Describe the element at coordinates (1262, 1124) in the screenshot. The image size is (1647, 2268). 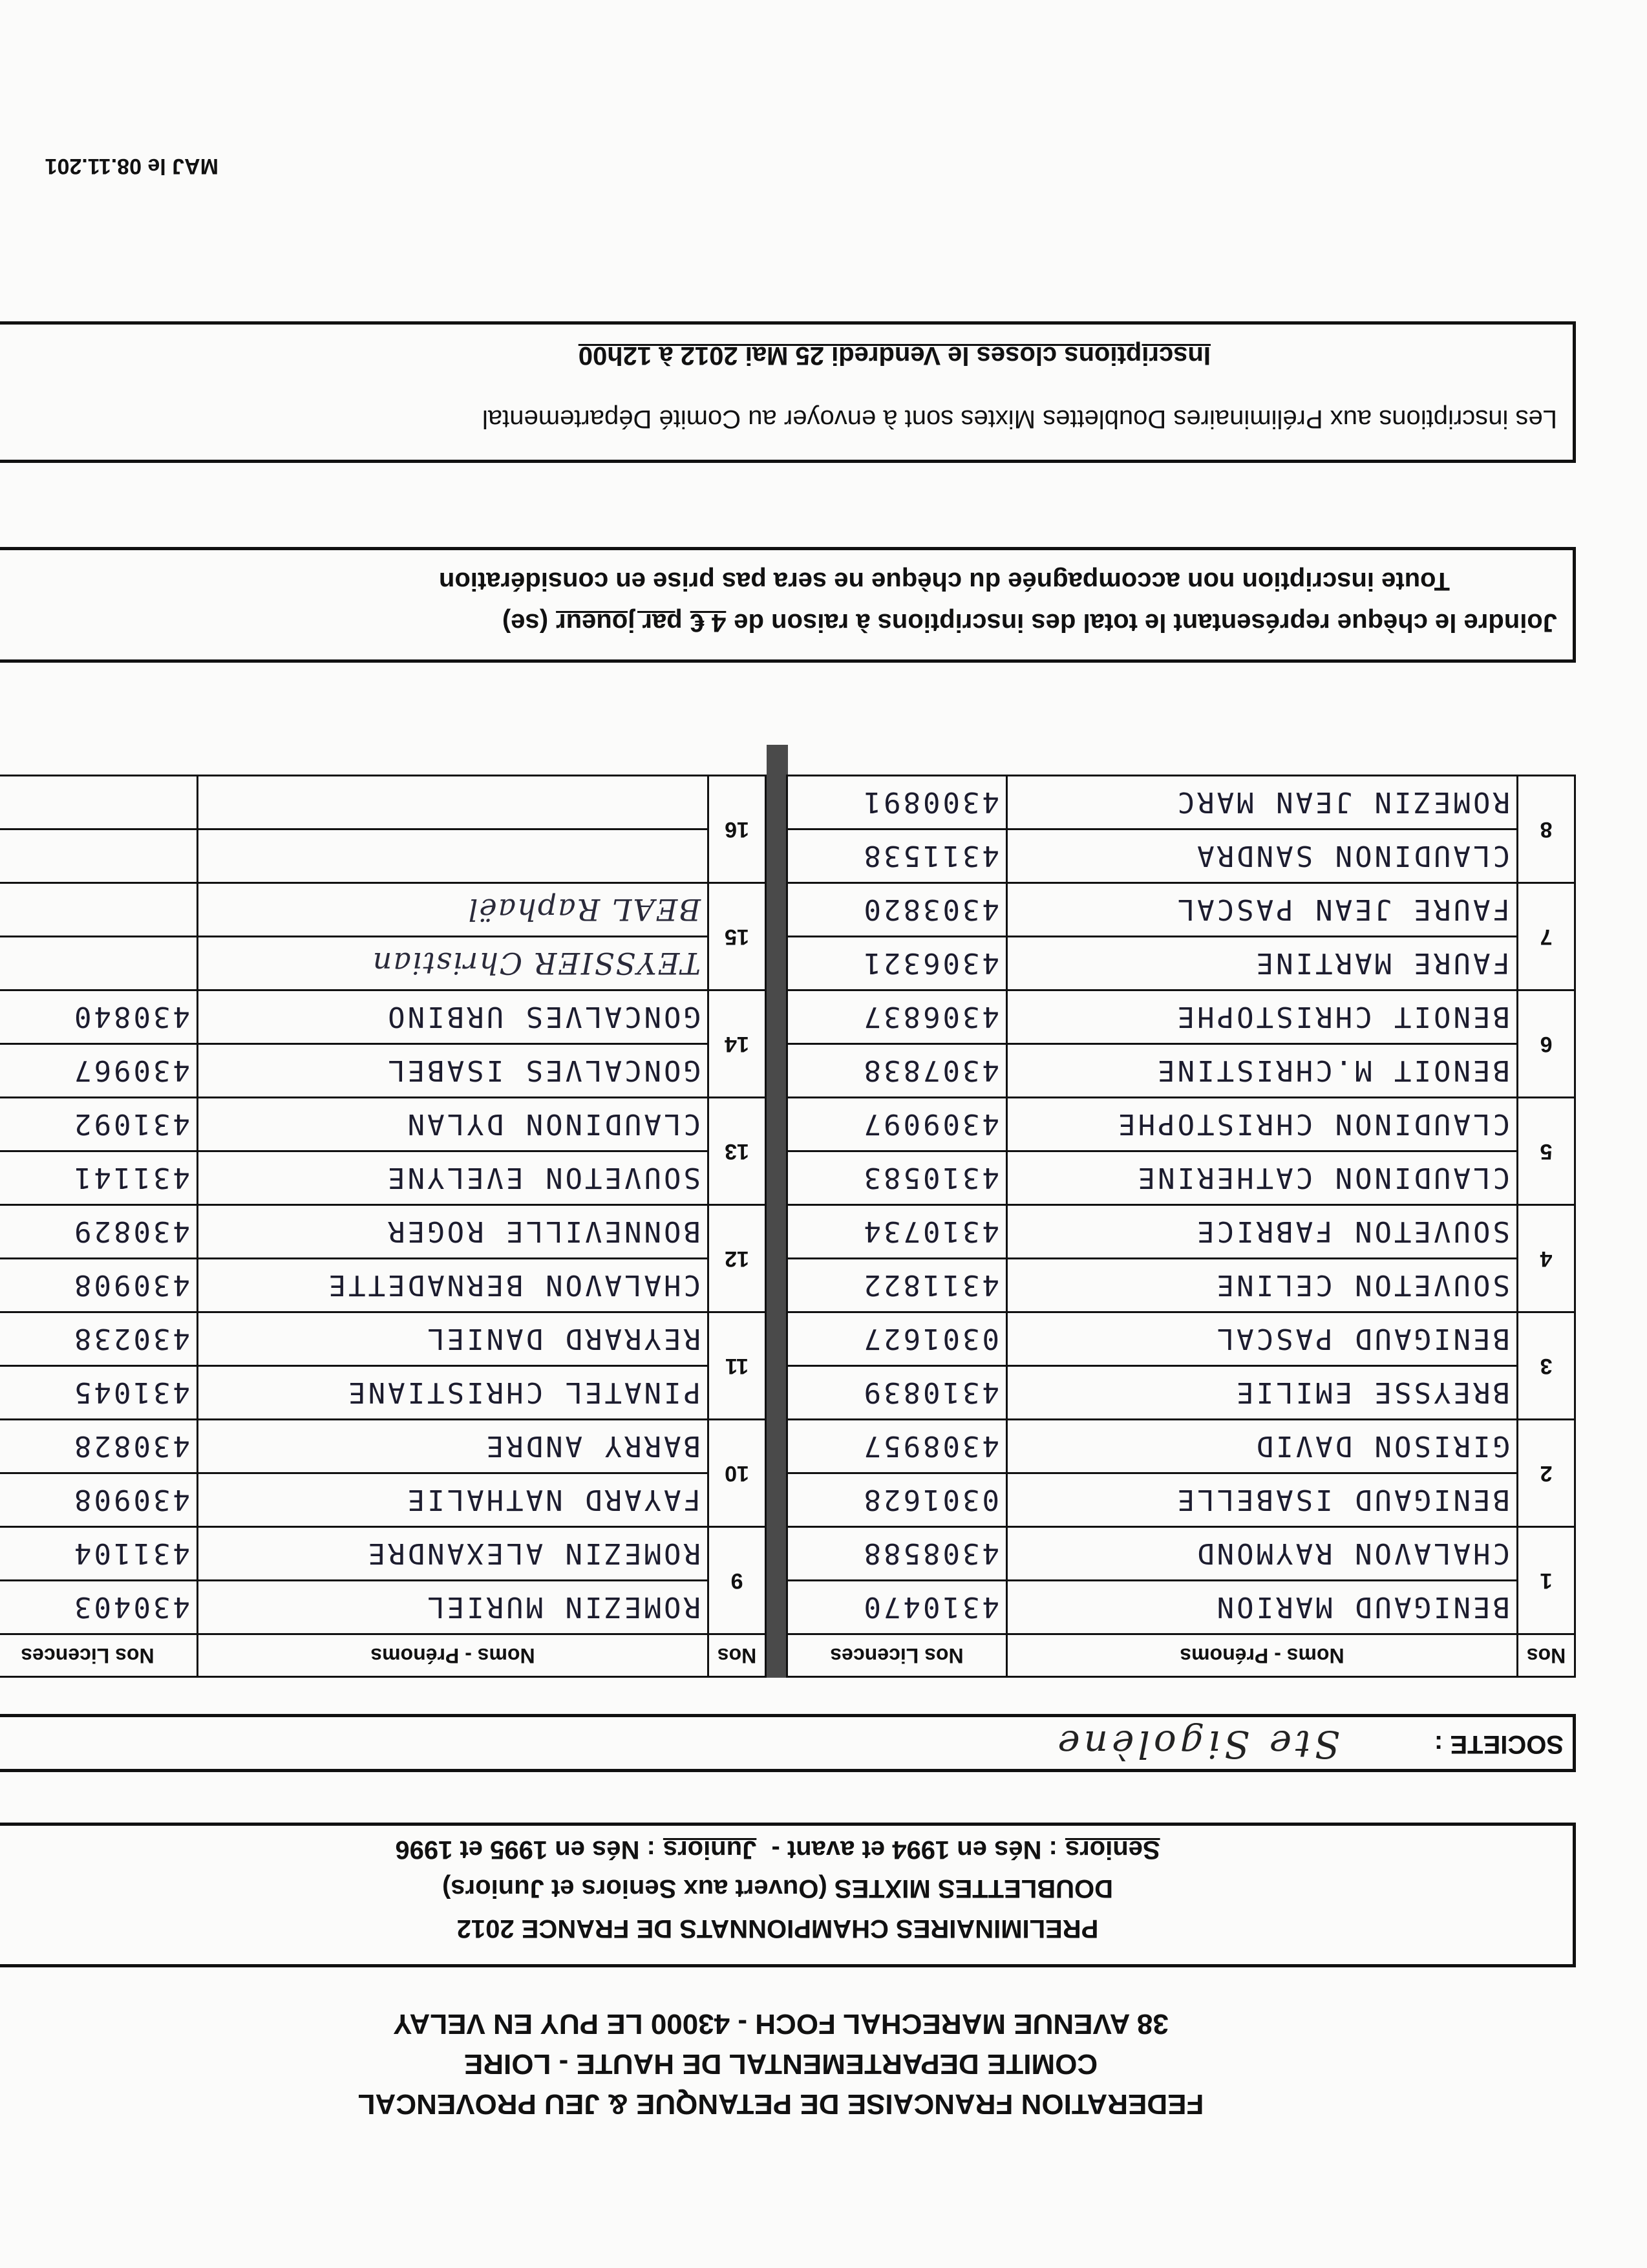
I see `player-name: CLAUDINON CHRISTOPHE` at that location.